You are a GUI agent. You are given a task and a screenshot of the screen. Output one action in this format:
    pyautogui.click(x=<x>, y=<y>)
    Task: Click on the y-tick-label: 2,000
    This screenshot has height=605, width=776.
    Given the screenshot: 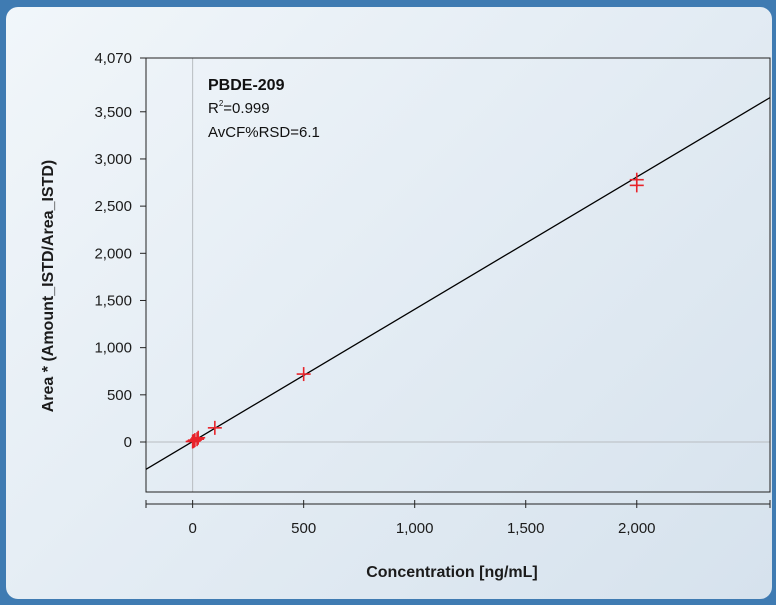 What is the action you would take?
    pyautogui.click(x=113, y=253)
    